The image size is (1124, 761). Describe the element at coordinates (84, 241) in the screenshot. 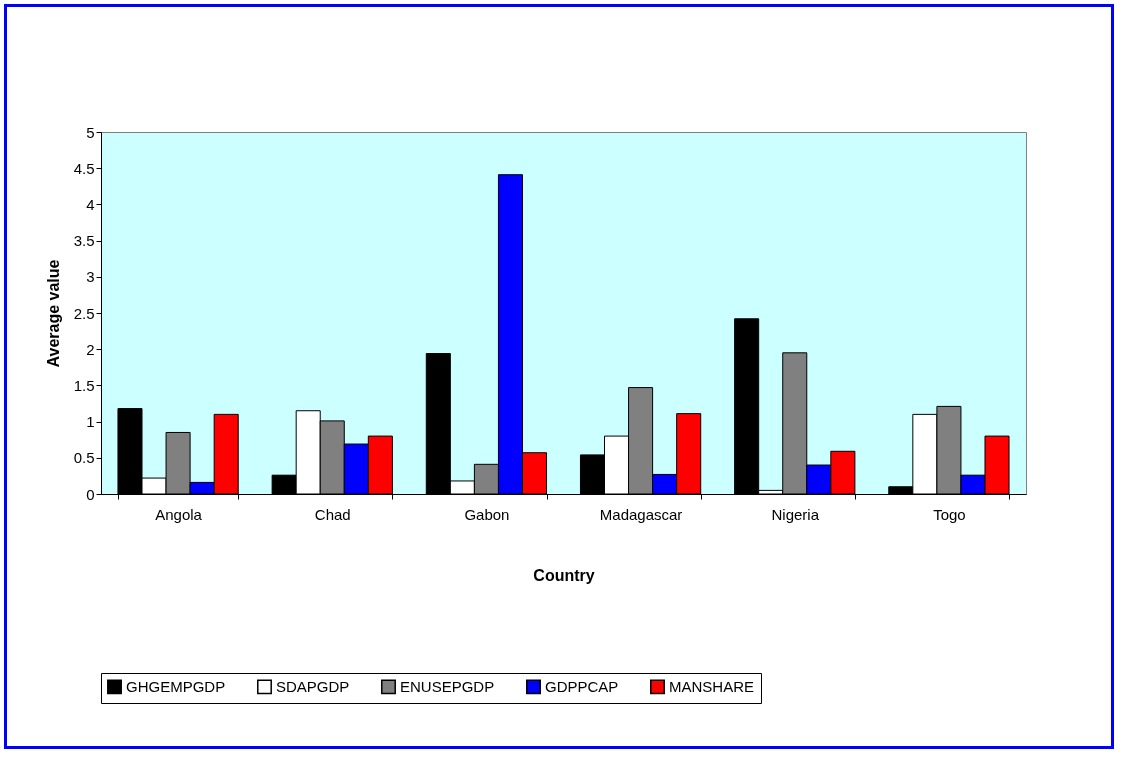

I see `y-tick-label: 3.5` at that location.